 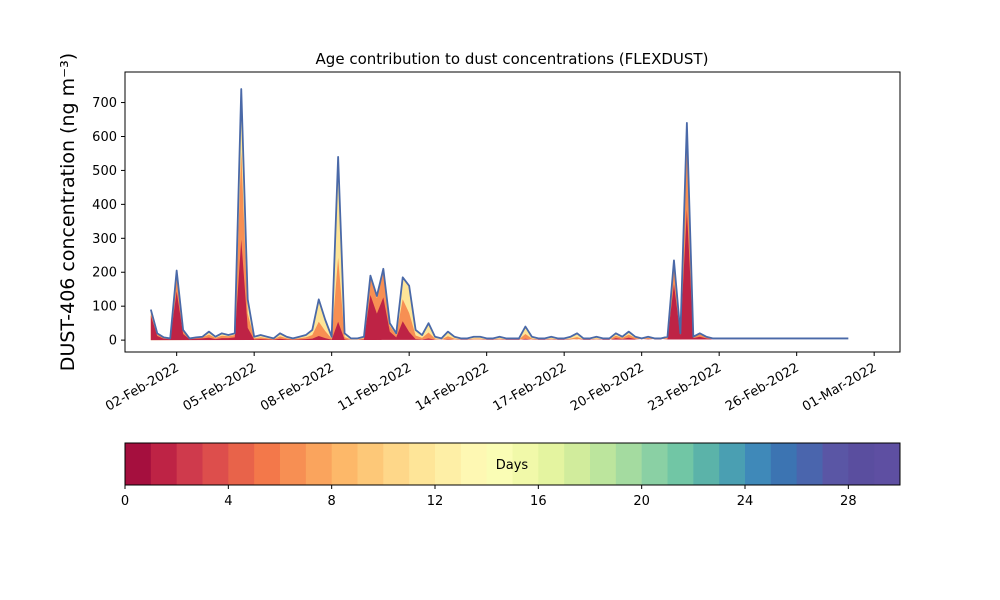 What do you see at coordinates (108, 222) in the screenshot?
I see `y-axis: 0 100 200 300 400 500 600 700` at bounding box center [108, 222].